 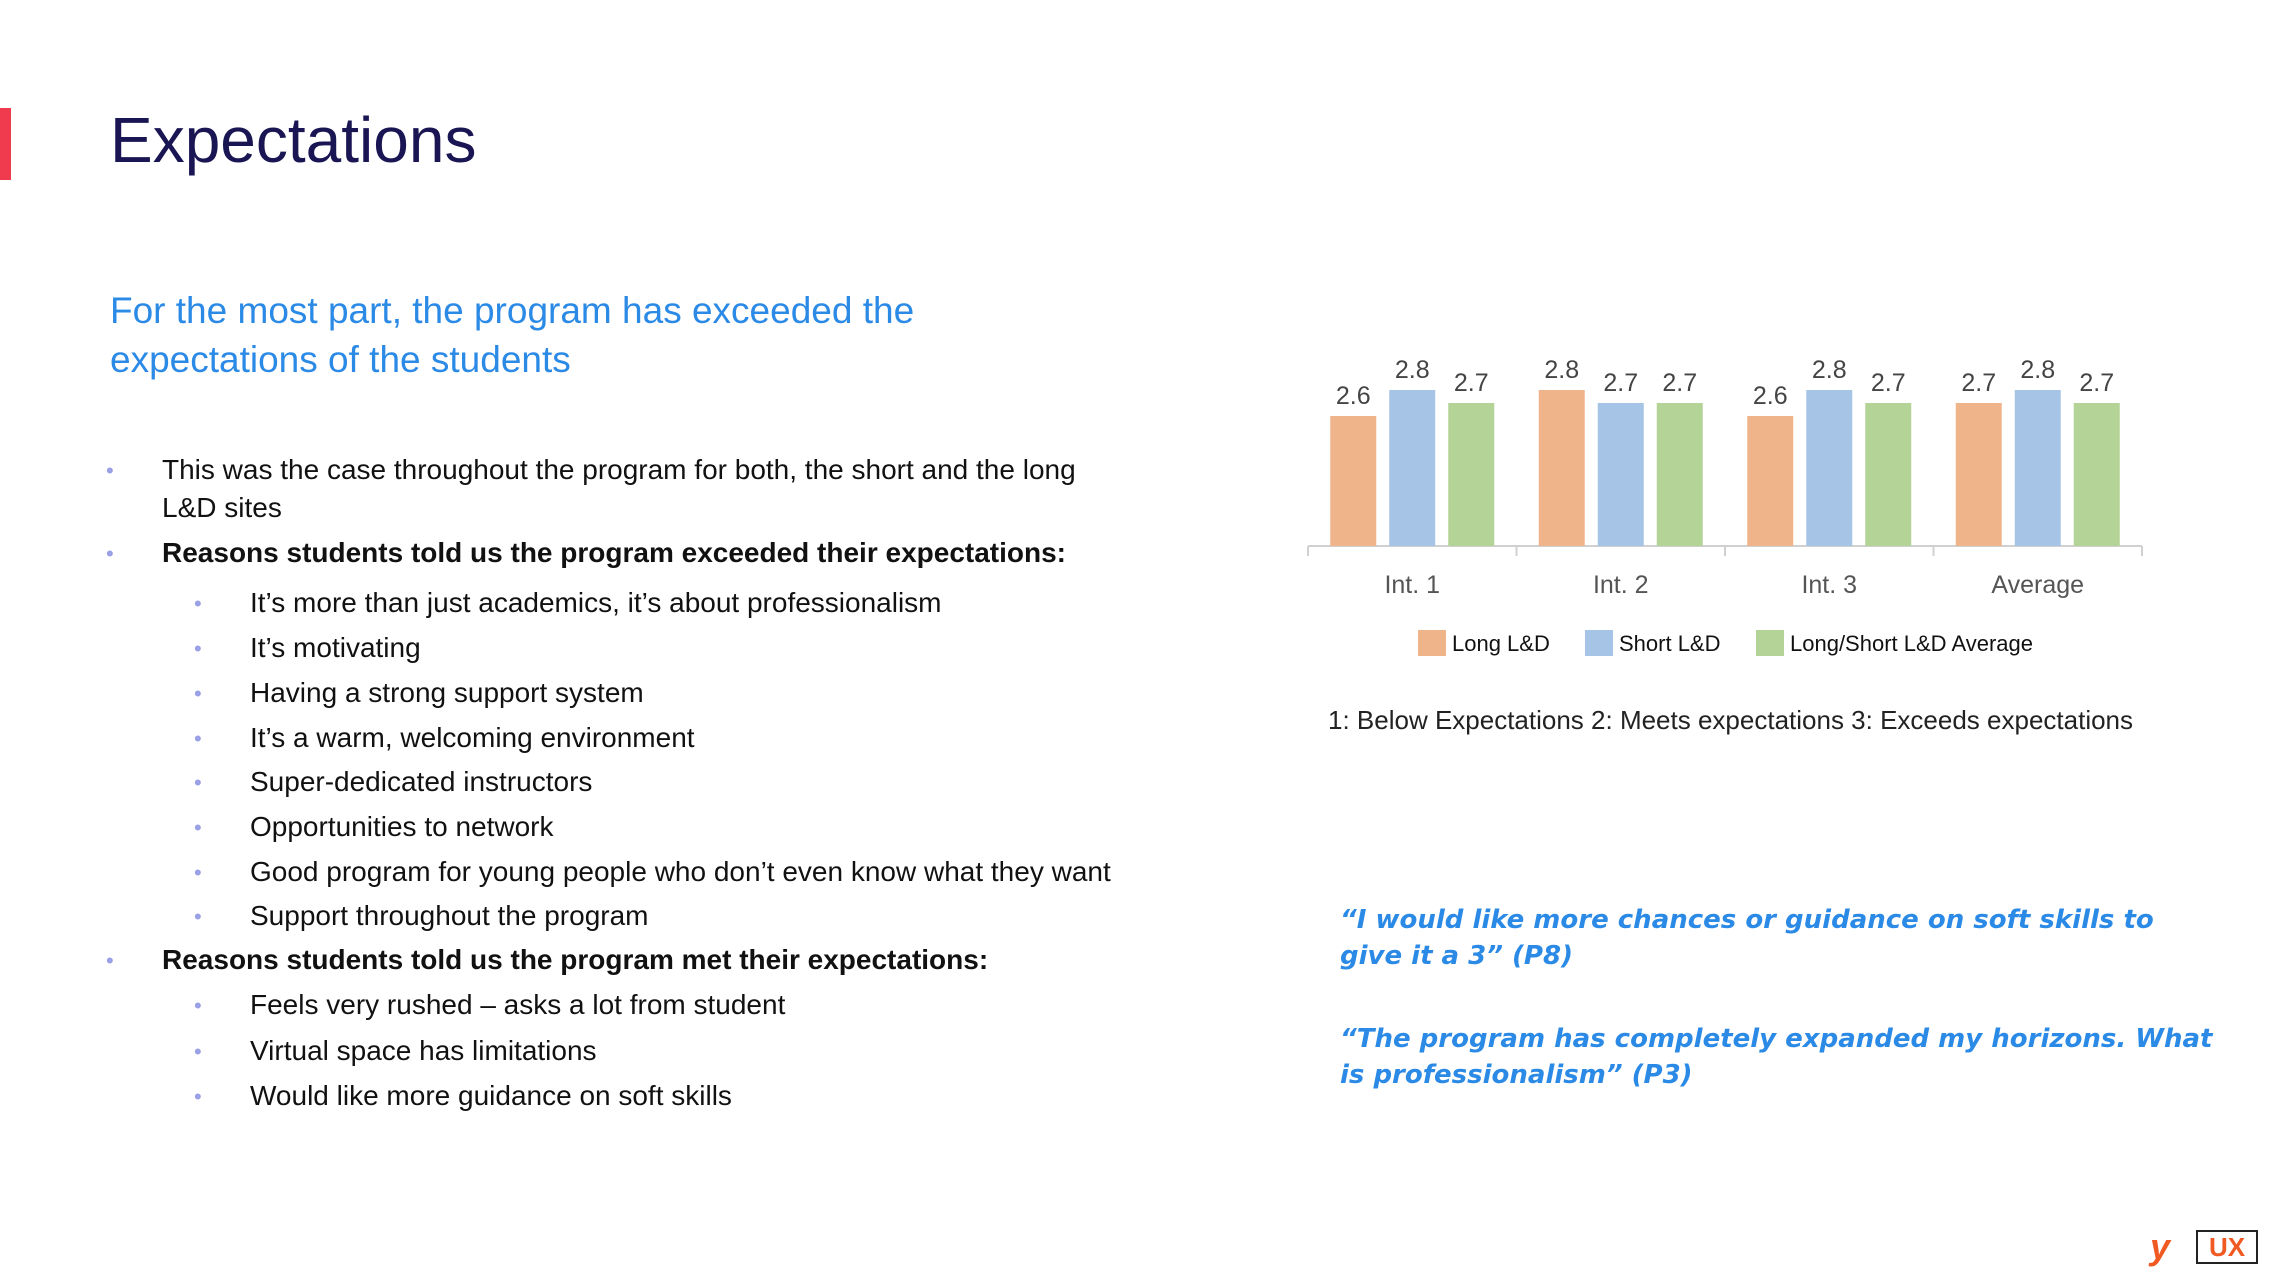 What do you see at coordinates (449, 915) in the screenshot?
I see `list-item: Support throughout the program` at bounding box center [449, 915].